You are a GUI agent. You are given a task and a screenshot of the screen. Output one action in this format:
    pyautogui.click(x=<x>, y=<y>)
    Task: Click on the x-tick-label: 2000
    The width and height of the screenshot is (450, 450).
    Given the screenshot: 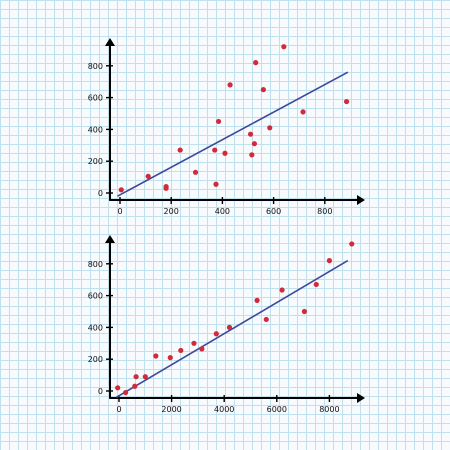 What is the action you would take?
    pyautogui.click(x=171, y=409)
    